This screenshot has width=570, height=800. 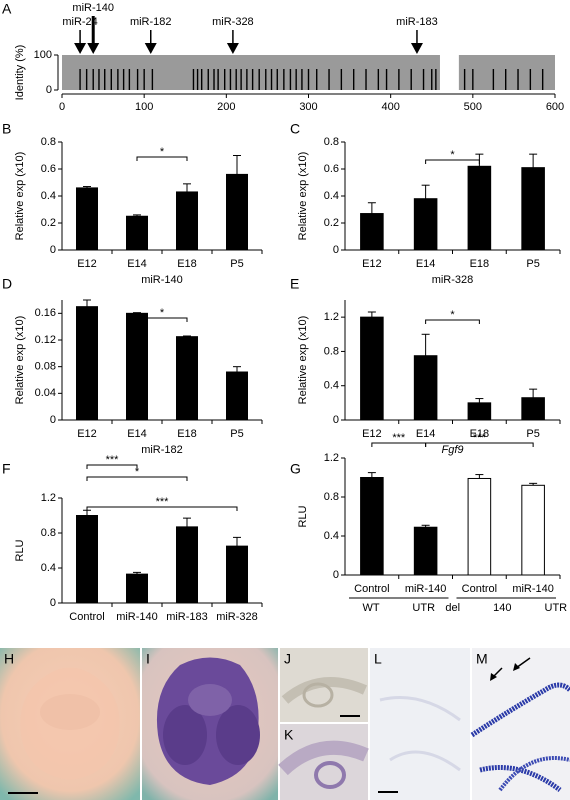 What do you see at coordinates (378, 659) in the screenshot?
I see `panel-letter: L` at bounding box center [378, 659].